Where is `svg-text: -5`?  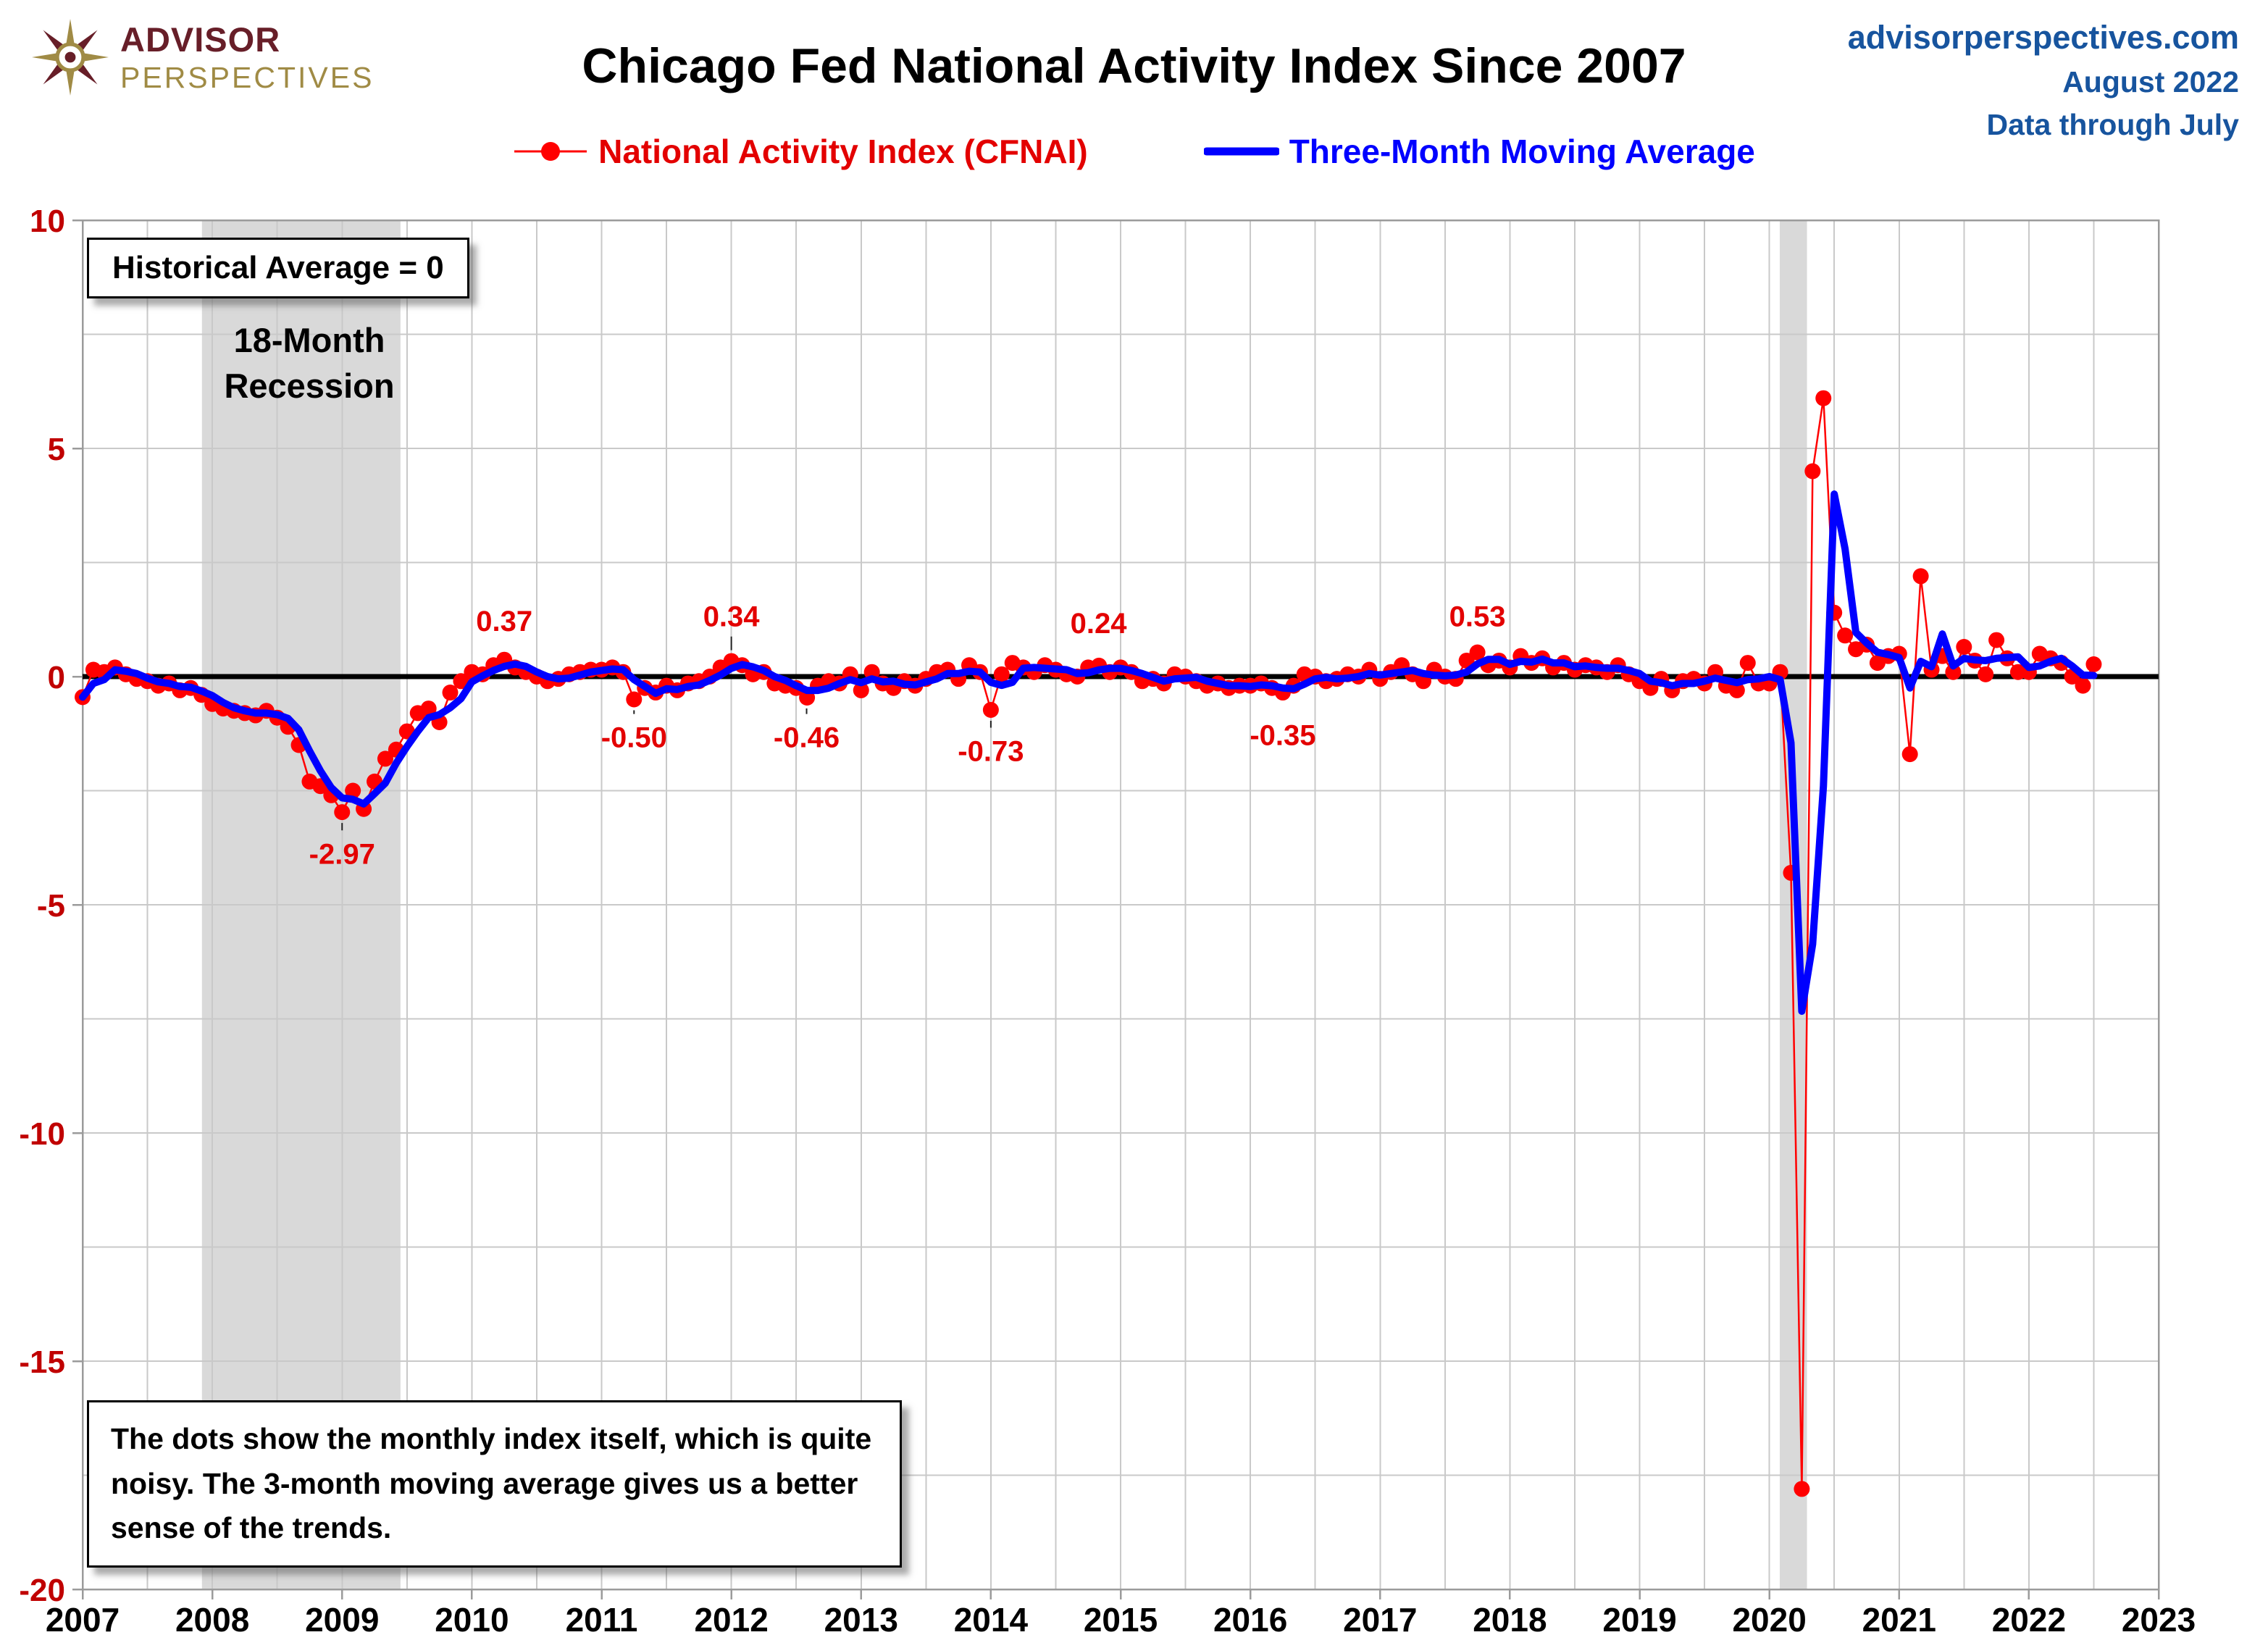
svg-text: -5 is located at coordinates (51, 906).